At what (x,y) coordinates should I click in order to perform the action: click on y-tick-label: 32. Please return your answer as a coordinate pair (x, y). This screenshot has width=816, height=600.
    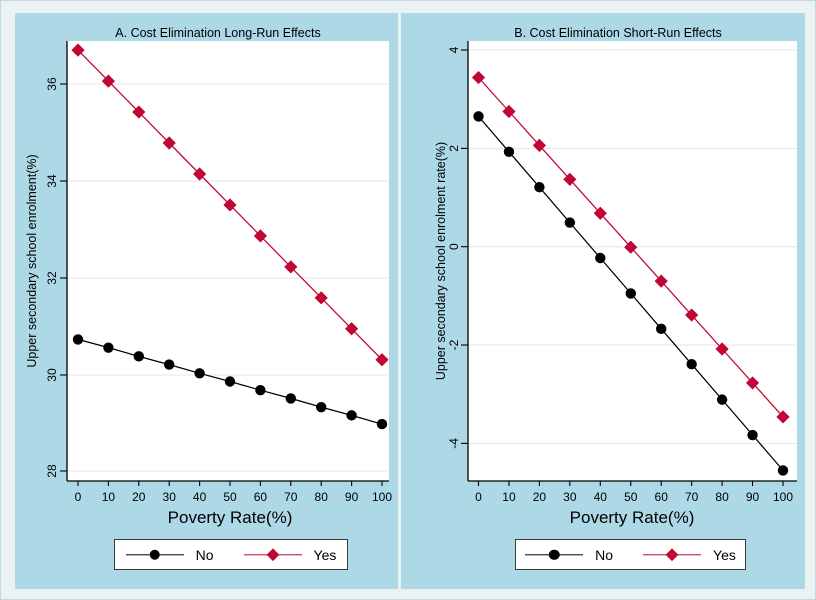
    Looking at the image, I should click on (52, 278).